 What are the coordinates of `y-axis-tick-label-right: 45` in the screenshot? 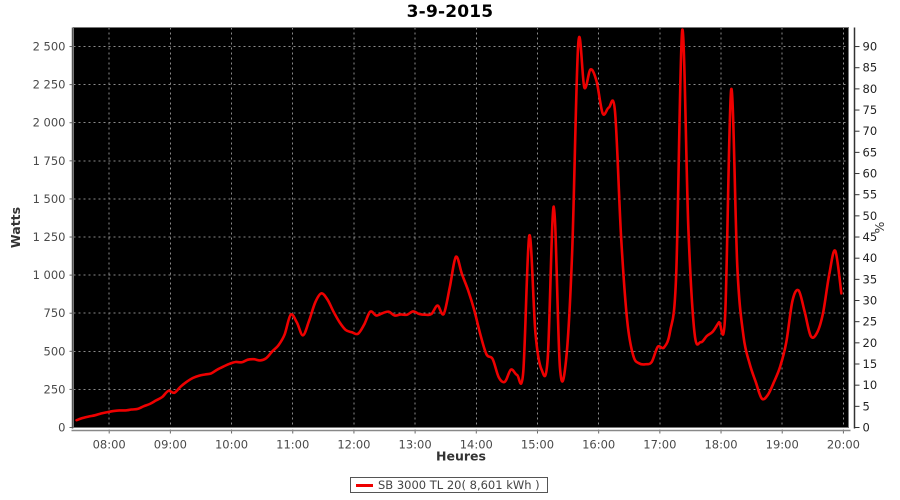 It's located at (870, 237).